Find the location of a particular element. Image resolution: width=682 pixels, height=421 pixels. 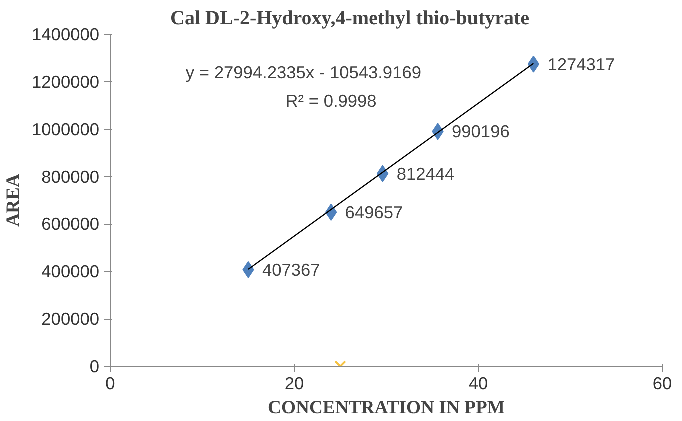

y-tick-label: 0 is located at coordinates (95, 366).